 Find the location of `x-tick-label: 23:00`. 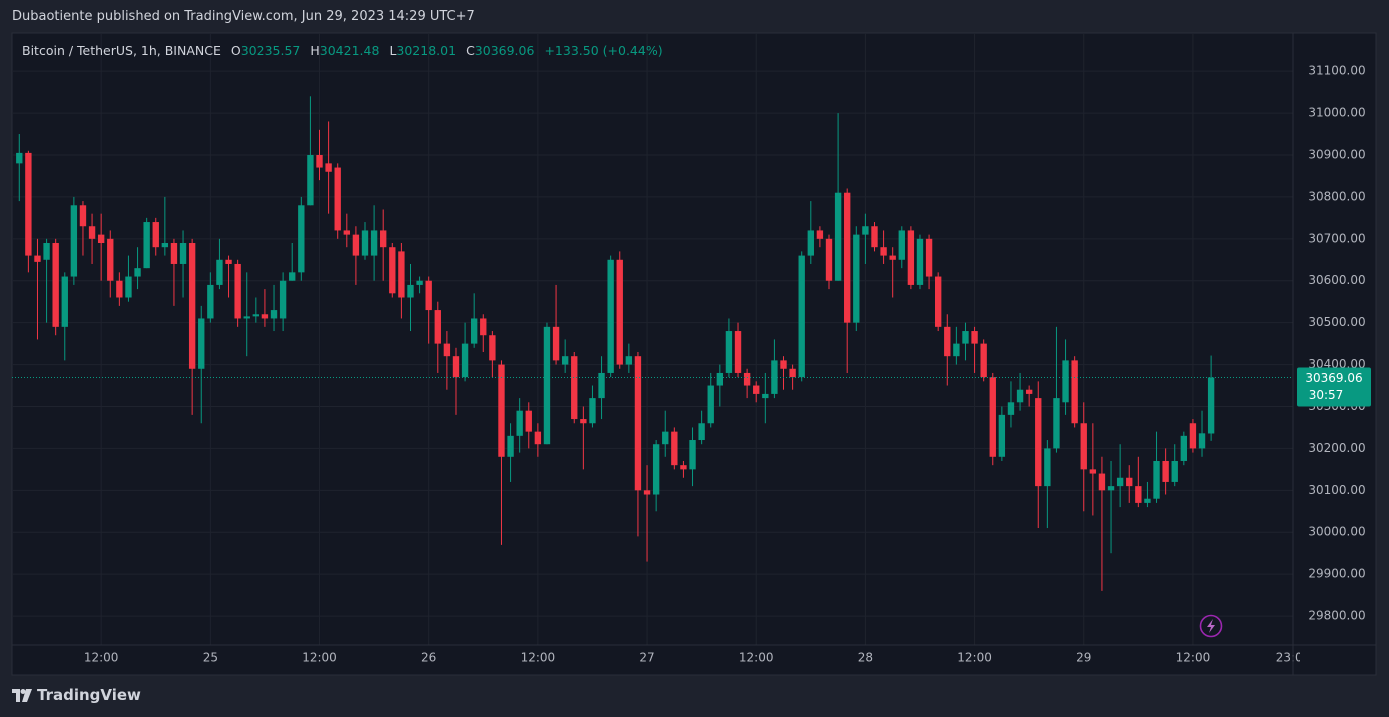

x-tick-label: 23:00 is located at coordinates (1293, 658).